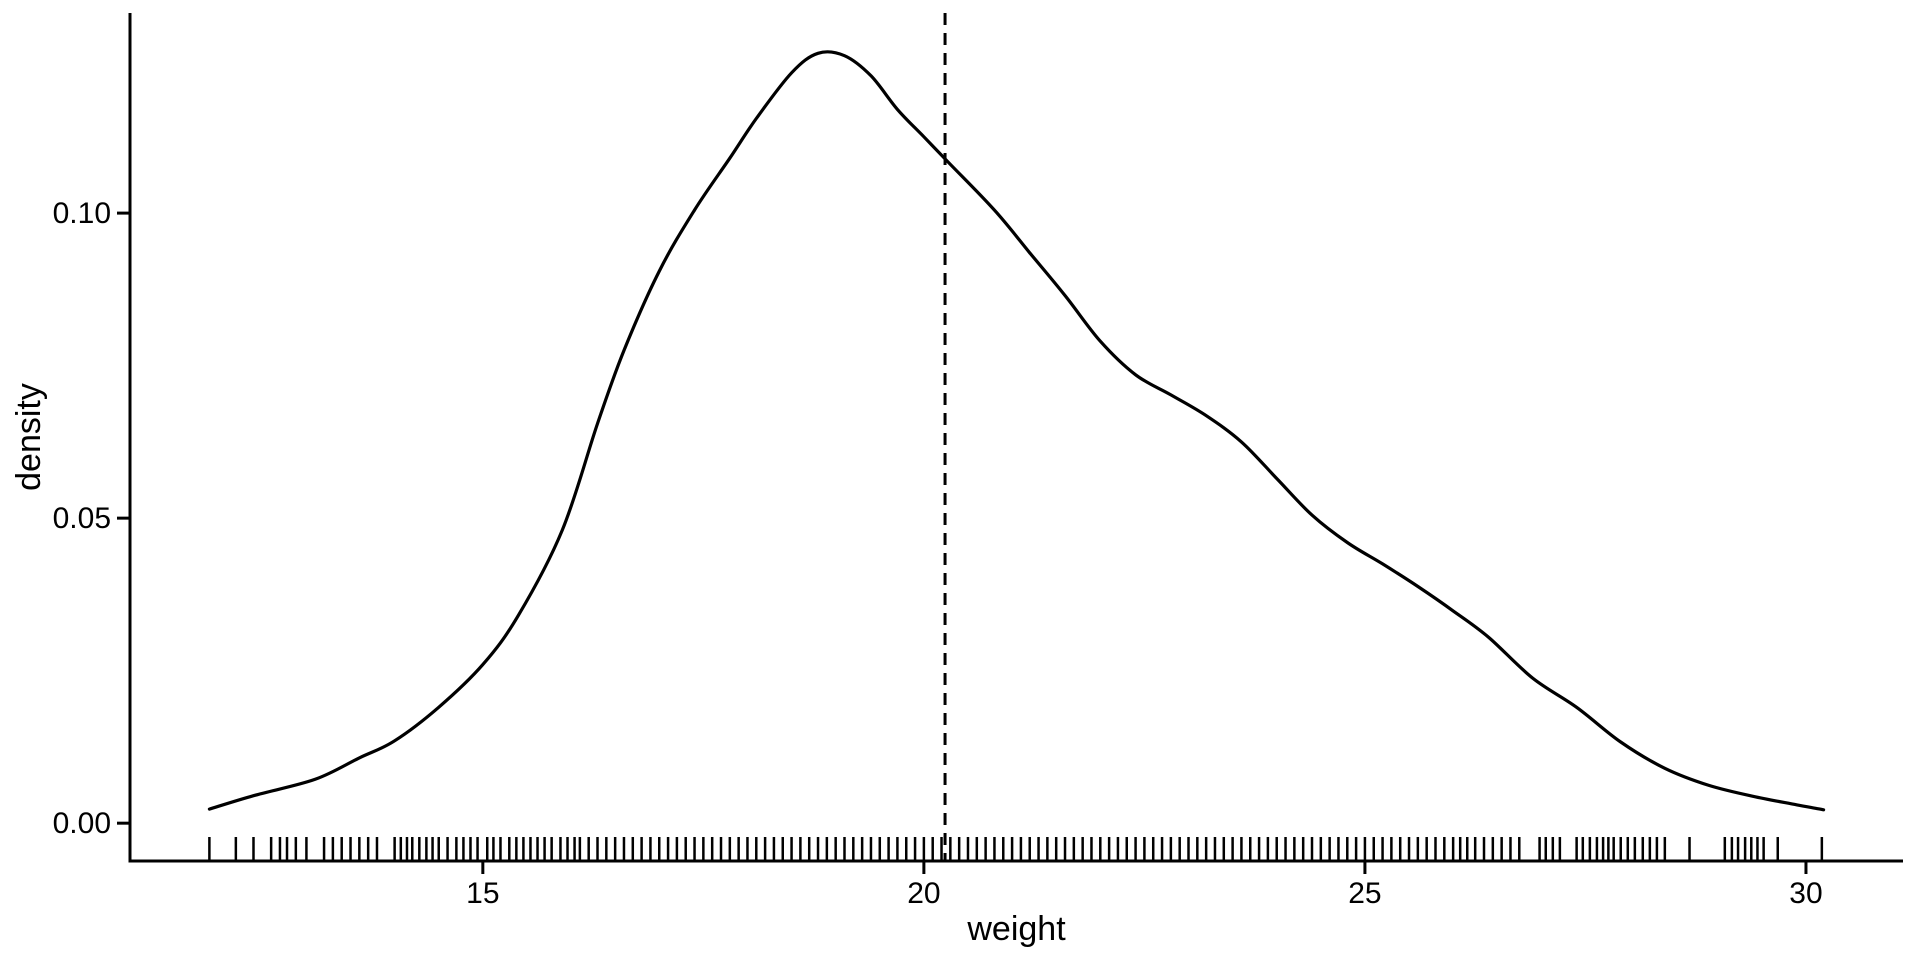 The height and width of the screenshot is (960, 1920). Describe the element at coordinates (482, 893) in the screenshot. I see `x-tick-label: 15` at that location.